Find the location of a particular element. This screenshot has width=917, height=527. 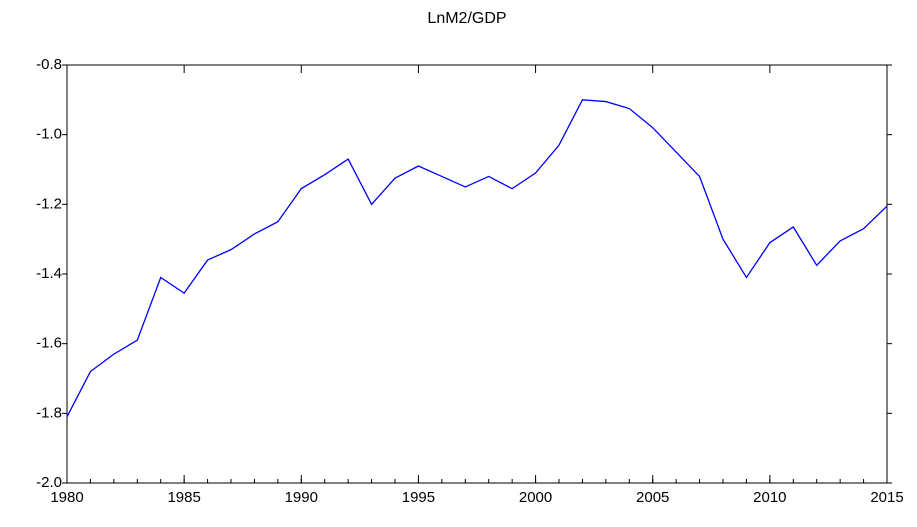

x-tick-label: 2010 is located at coordinates (769, 497).